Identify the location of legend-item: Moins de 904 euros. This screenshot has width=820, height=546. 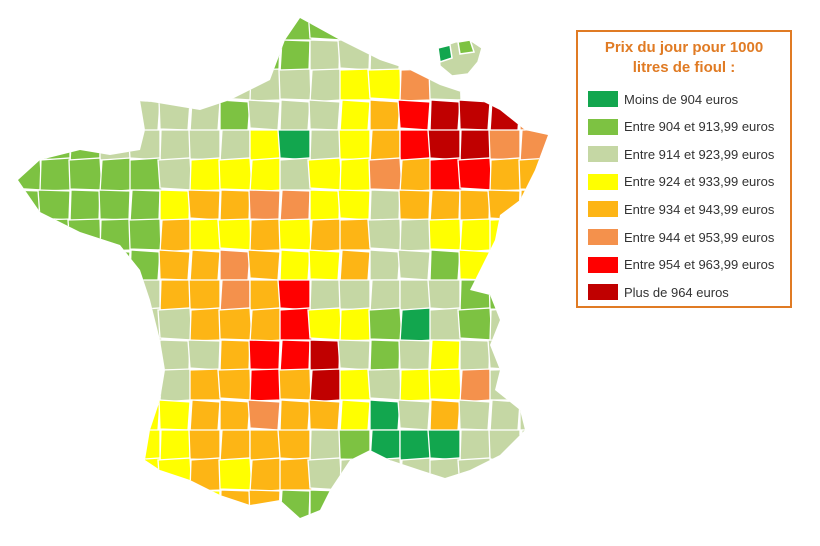
(663, 99).